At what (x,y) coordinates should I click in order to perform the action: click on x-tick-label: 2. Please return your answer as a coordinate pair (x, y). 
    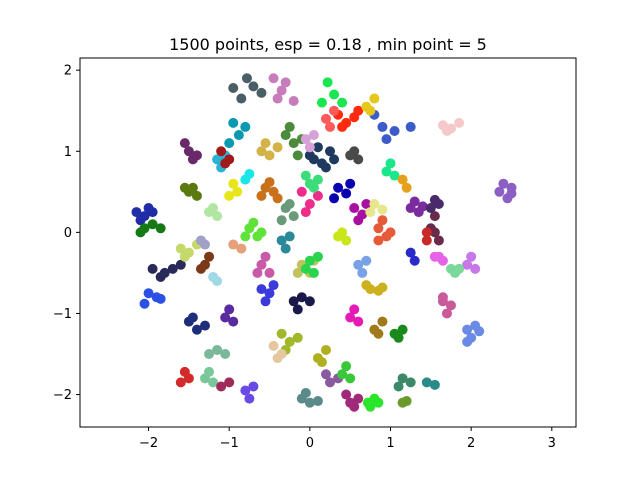
    Looking at the image, I should click on (471, 443).